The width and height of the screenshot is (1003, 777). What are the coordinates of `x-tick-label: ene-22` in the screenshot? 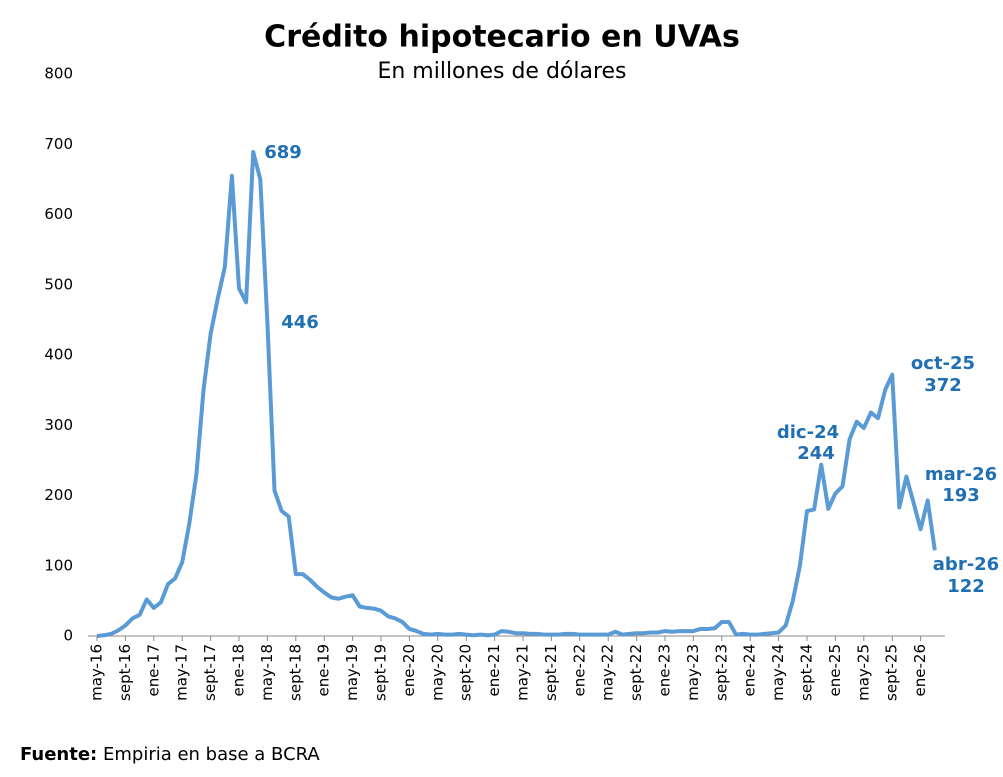 It's located at (579, 670).